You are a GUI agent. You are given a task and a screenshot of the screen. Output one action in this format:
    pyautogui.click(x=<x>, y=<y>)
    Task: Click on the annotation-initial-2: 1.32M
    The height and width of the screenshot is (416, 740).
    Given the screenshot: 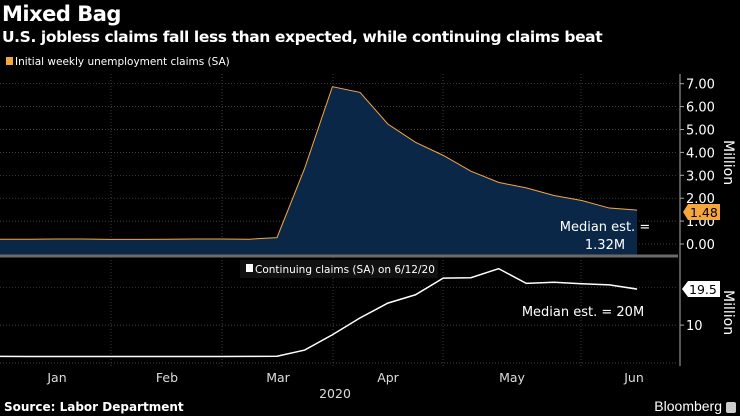 What is the action you would take?
    pyautogui.click(x=605, y=245)
    